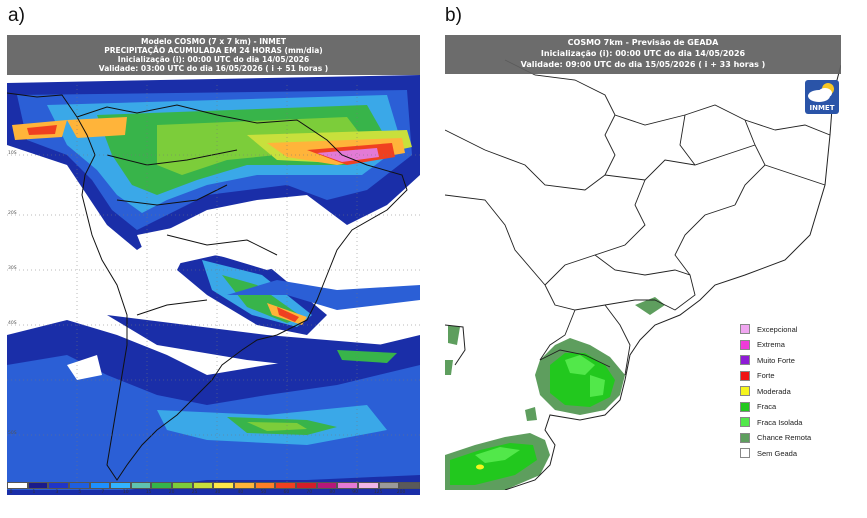  I want to click on legend-item: Fraca, so click(758, 407).